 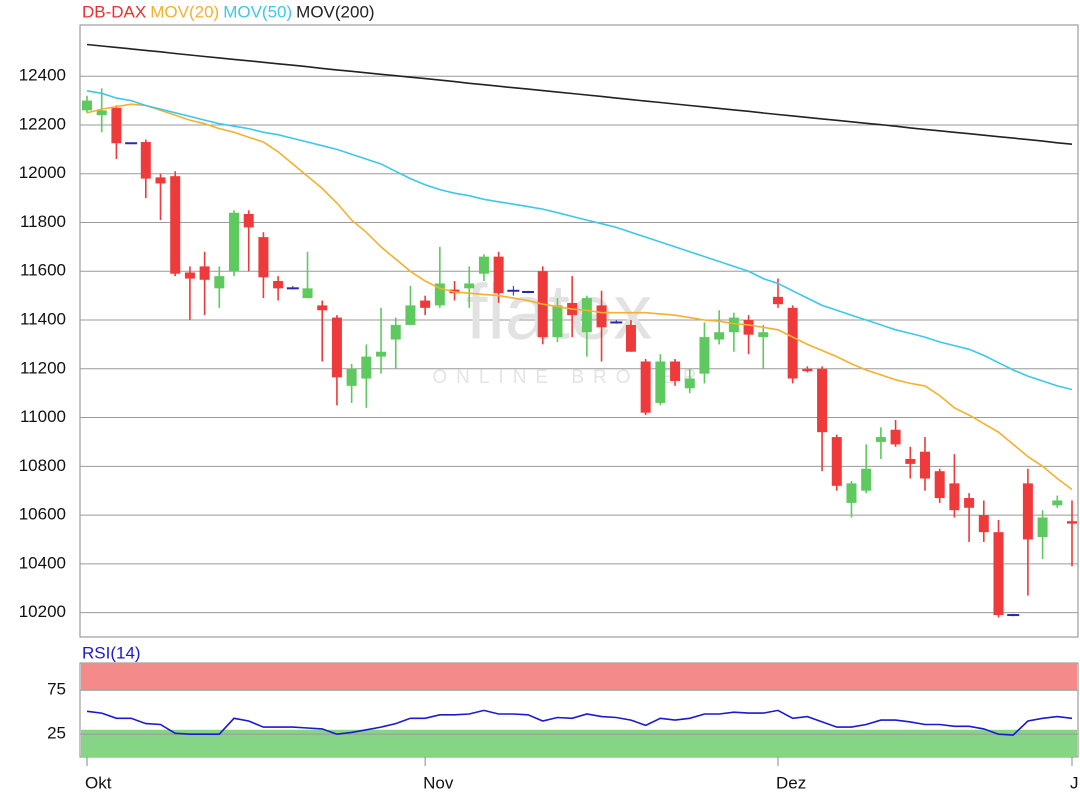 What do you see at coordinates (56, 733) in the screenshot?
I see `y-tick-label: 25` at bounding box center [56, 733].